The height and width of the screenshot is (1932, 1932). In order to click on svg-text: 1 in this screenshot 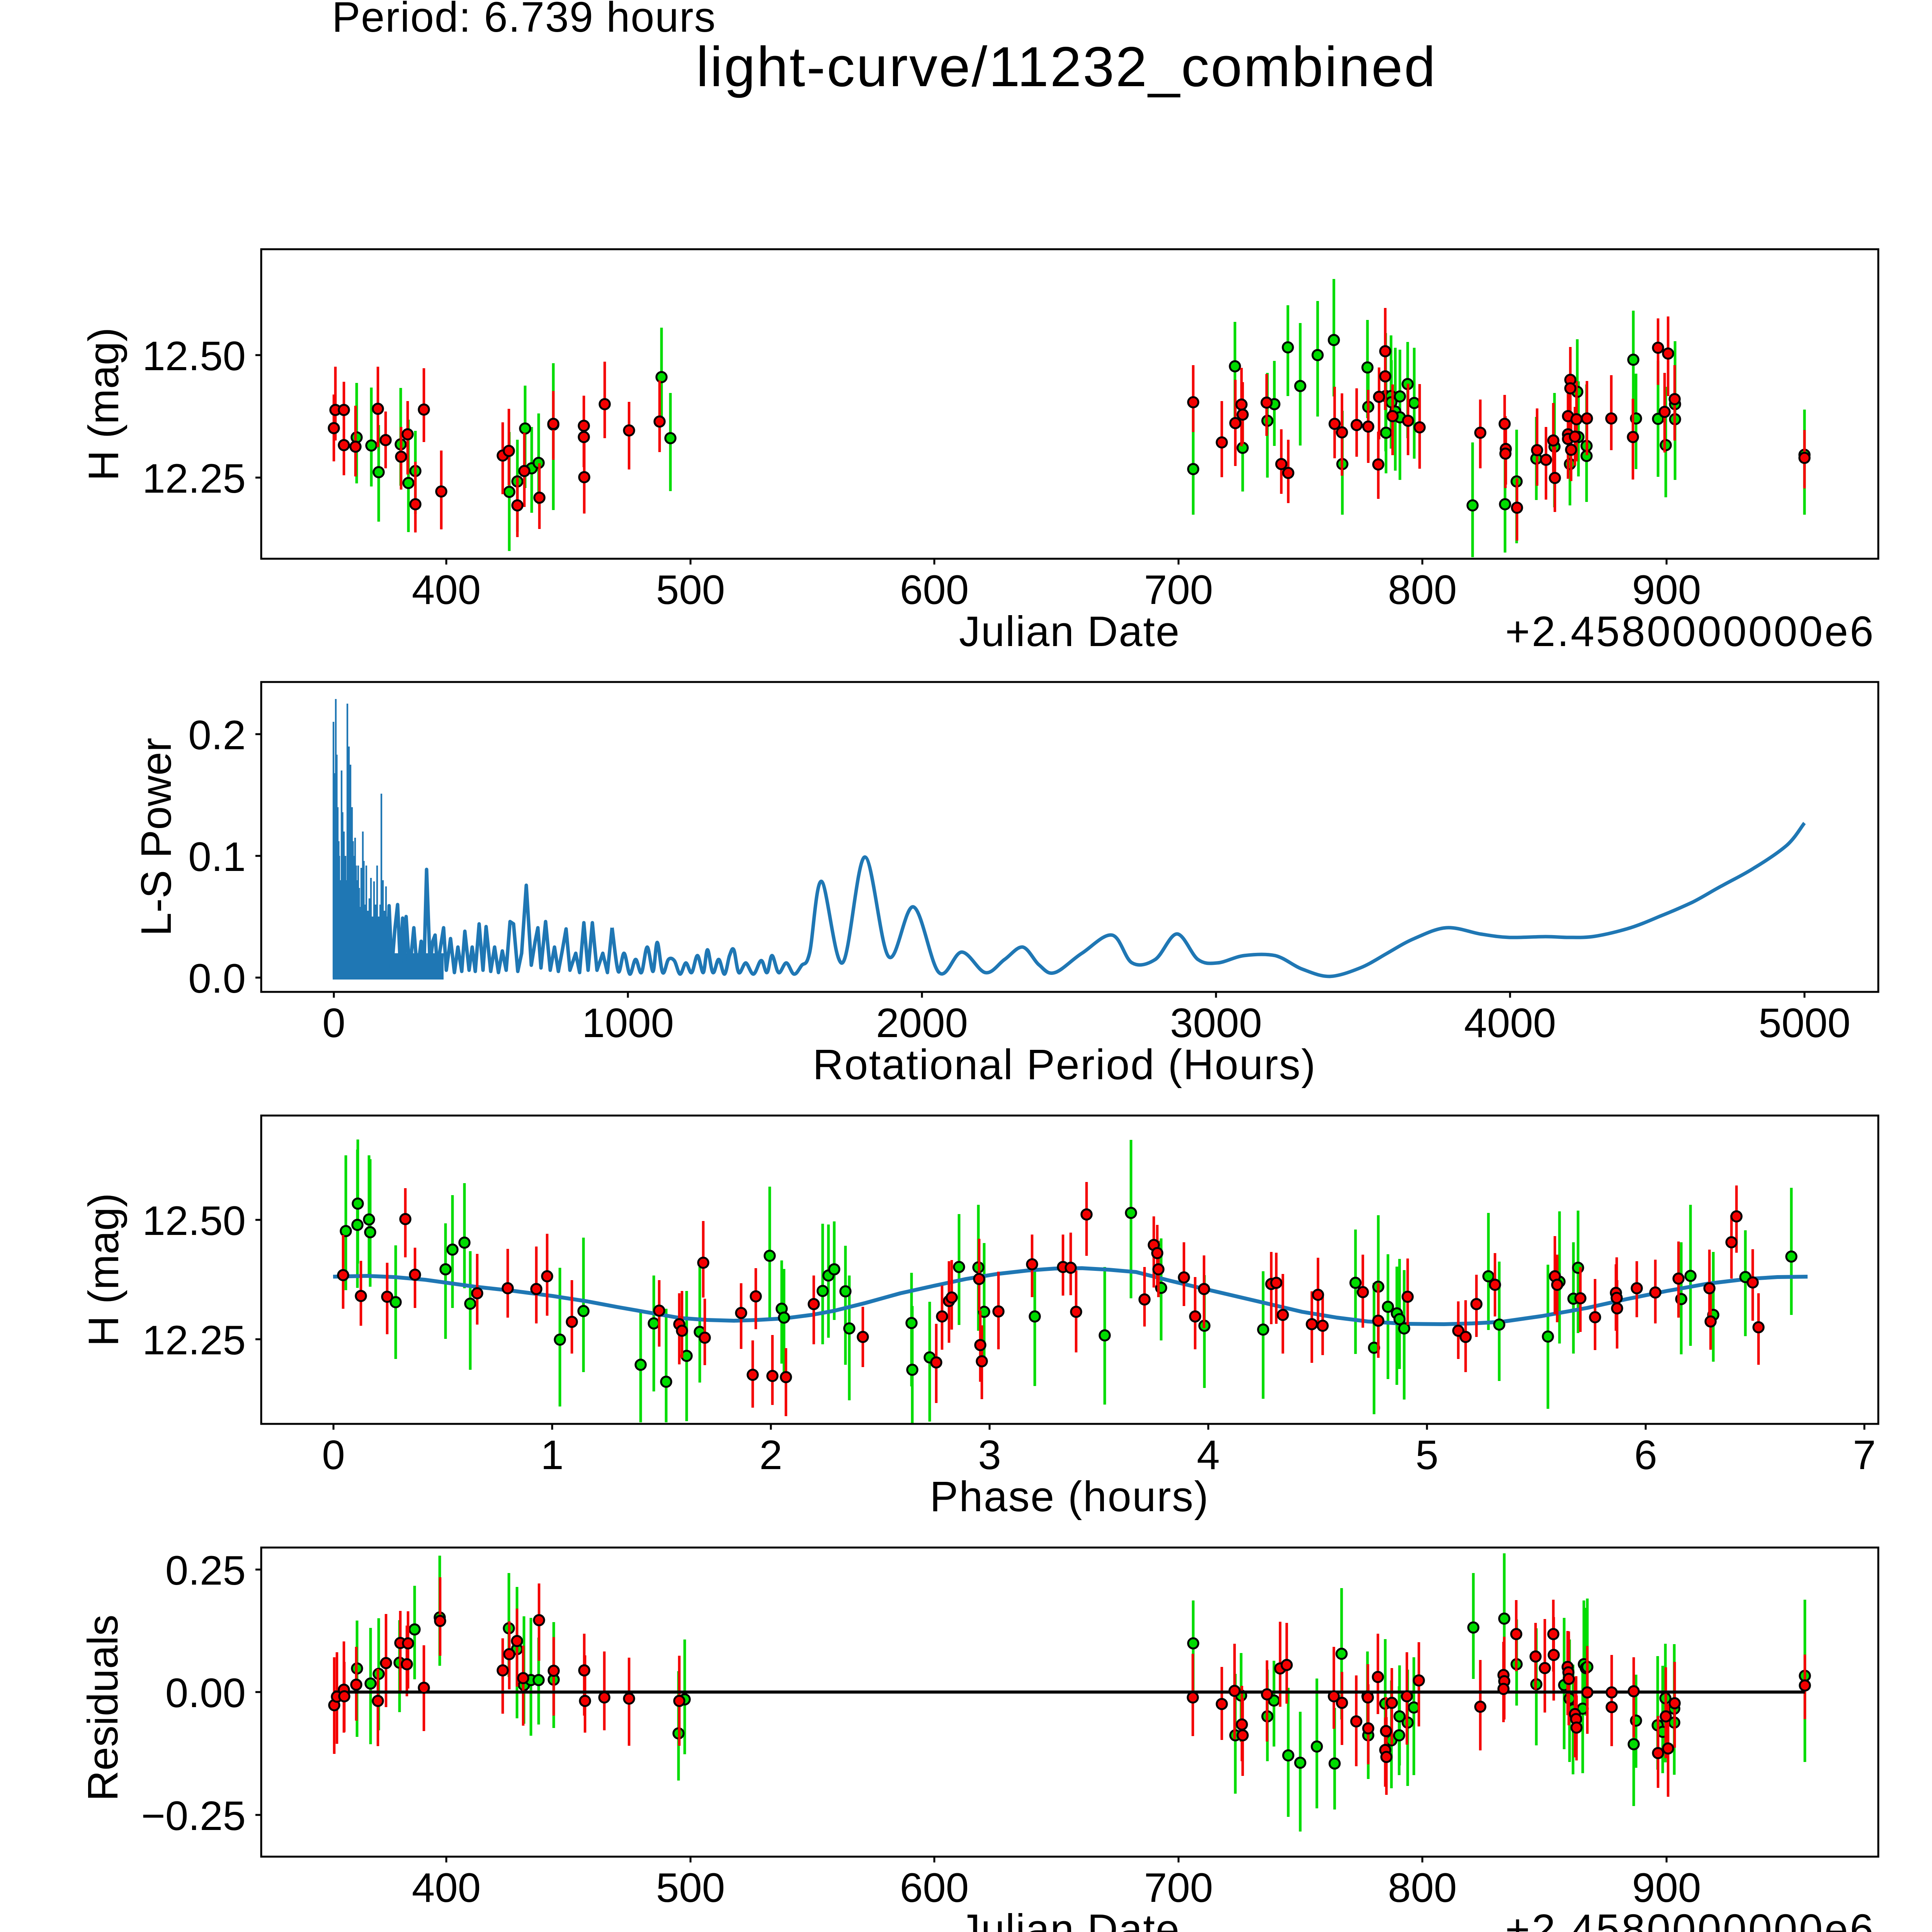, I will do `click(553, 1455)`.